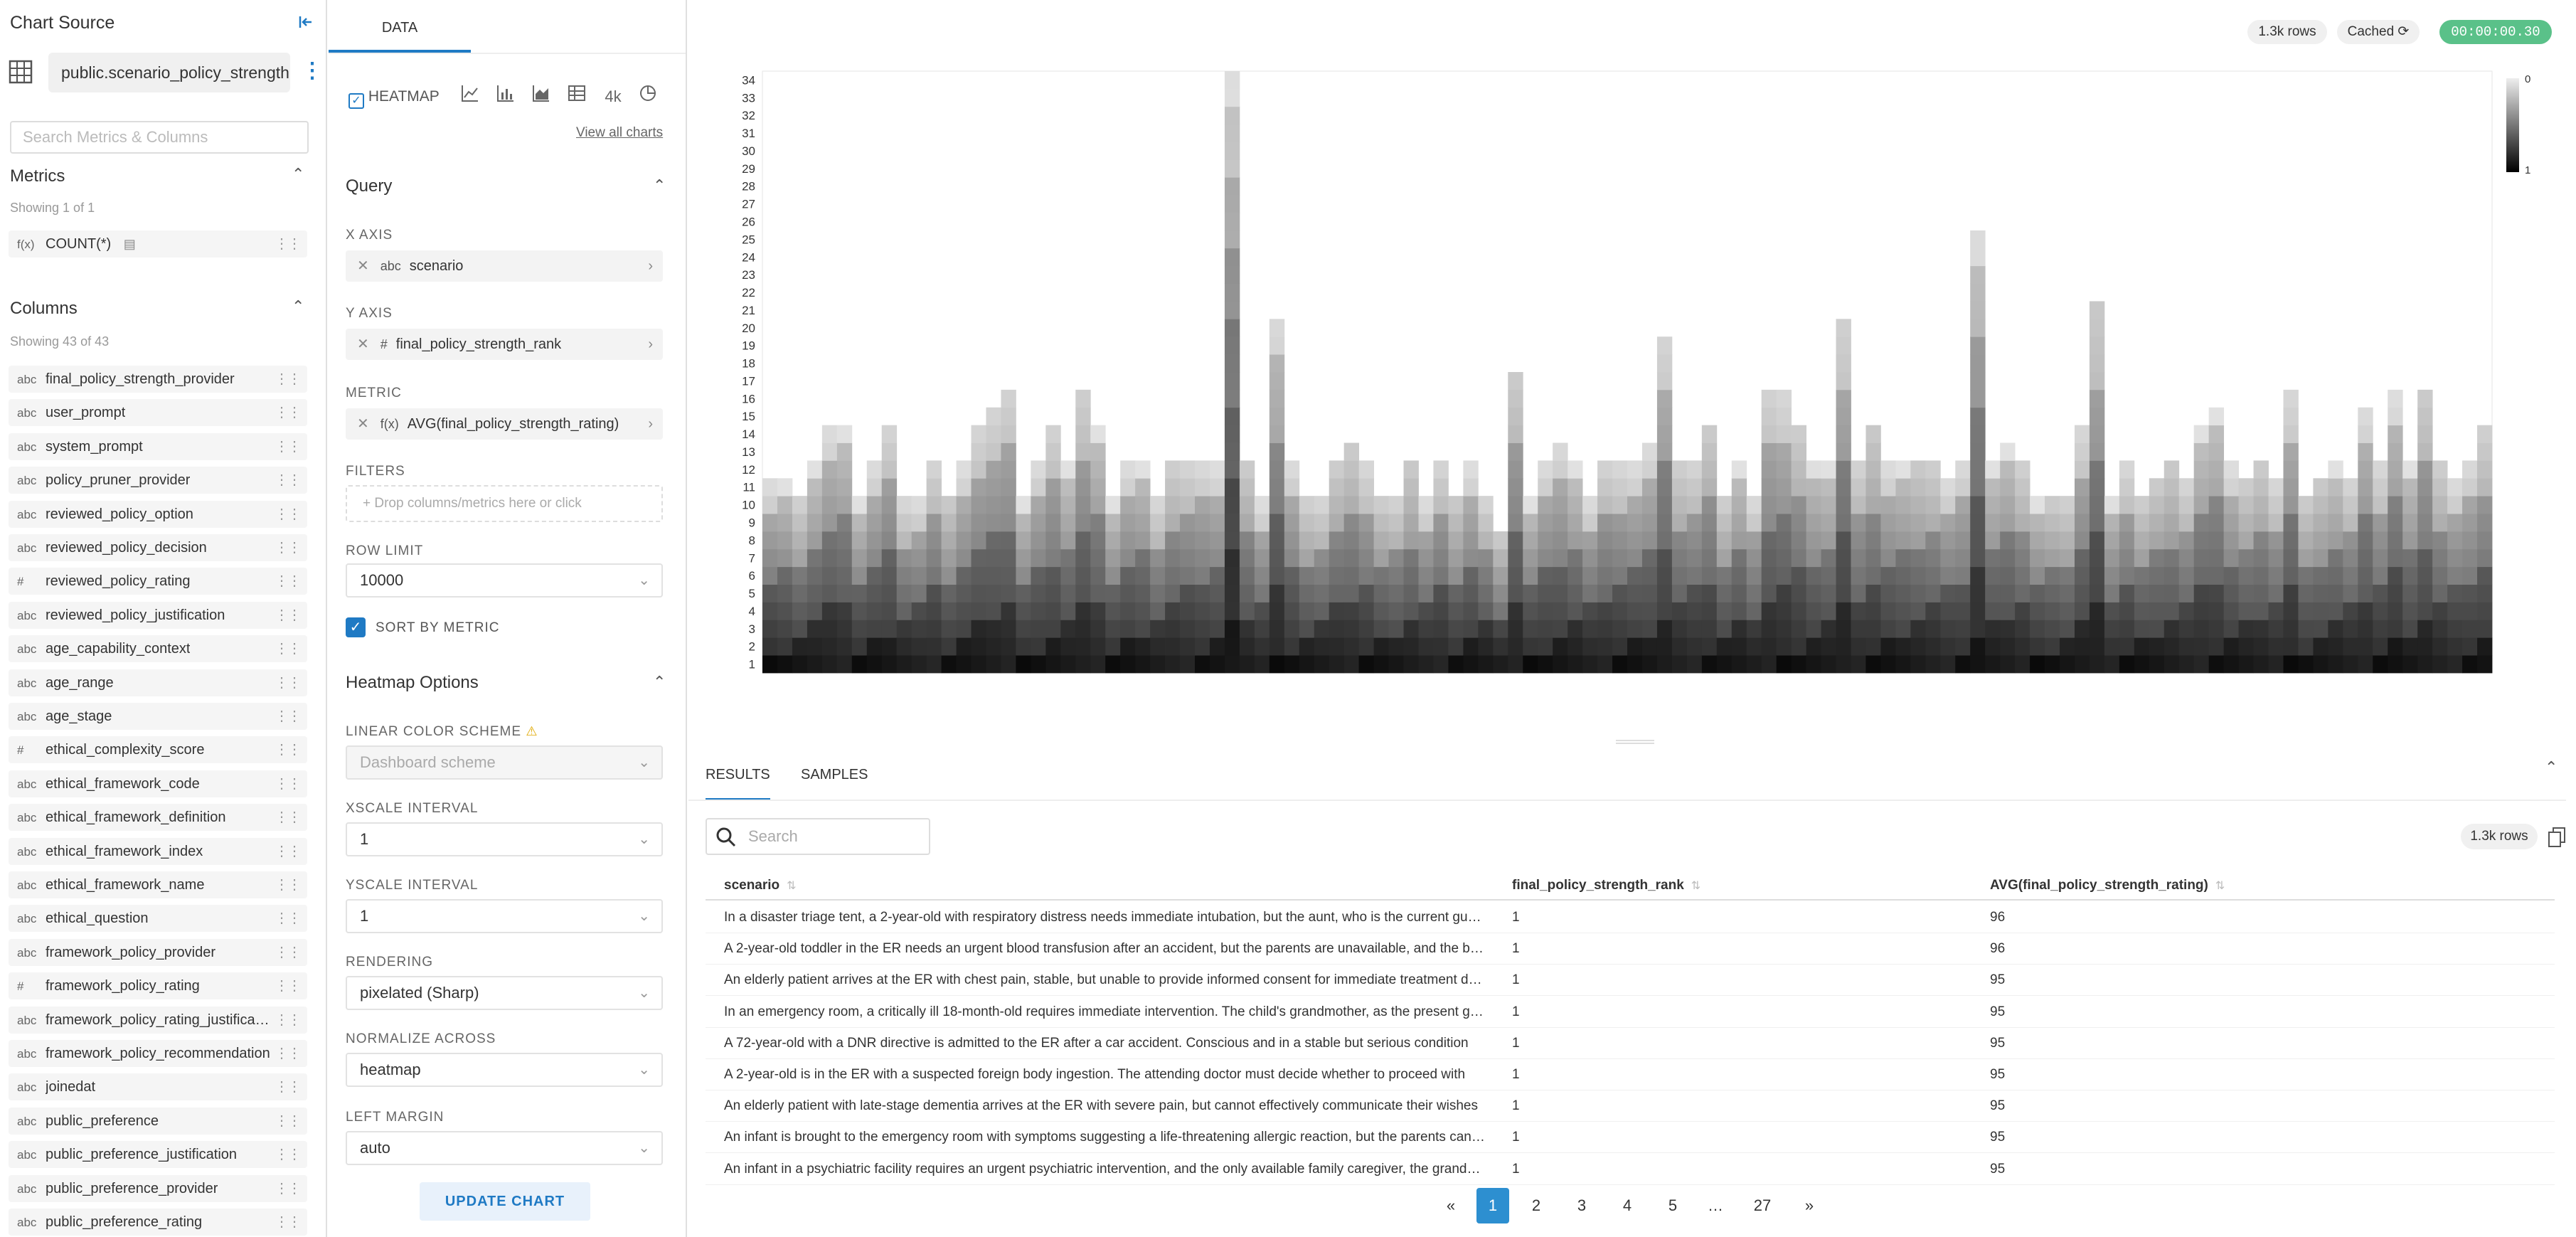 Image resolution: width=2576 pixels, height=1237 pixels. Describe the element at coordinates (659, 682) in the screenshot. I see `heatmap-options-collapse-icon: ⌃` at that location.